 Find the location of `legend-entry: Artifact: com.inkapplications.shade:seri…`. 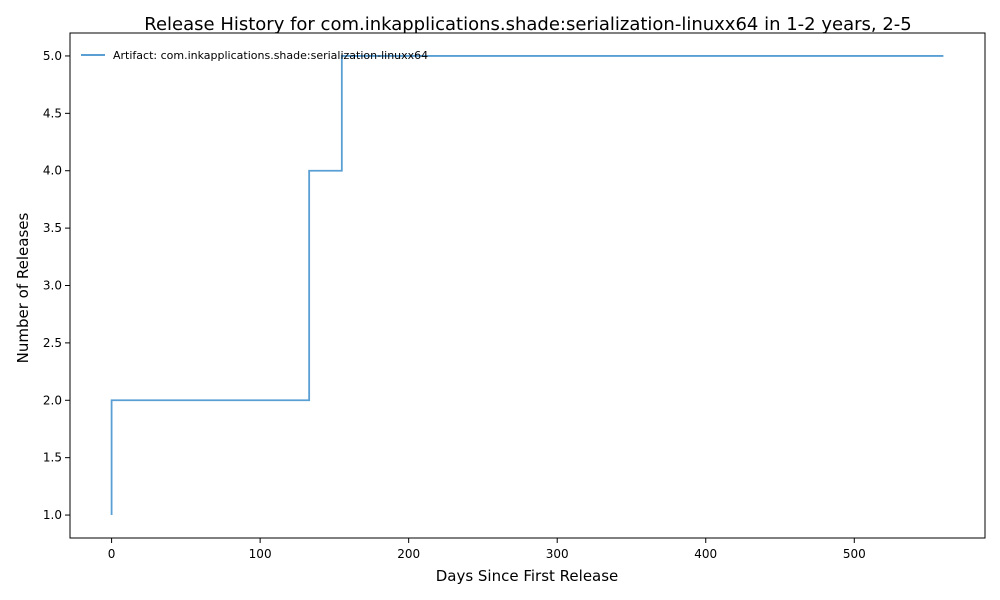

legend-entry: Artifact: com.inkapplications.shade:seri… is located at coordinates (270, 55).